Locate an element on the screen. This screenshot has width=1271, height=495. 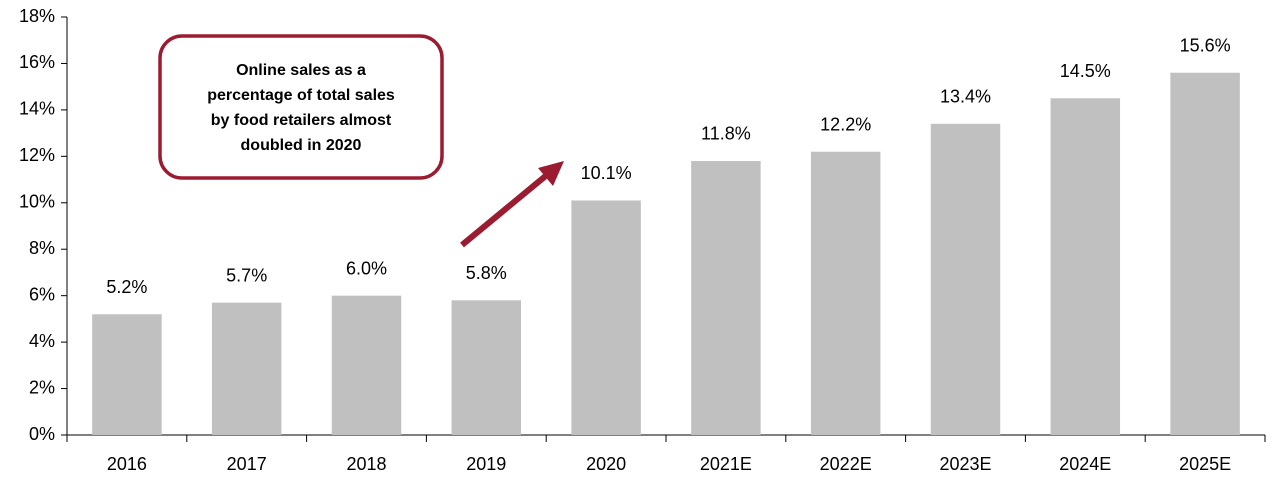
y-tick-label: 12% is located at coordinates (37, 155).